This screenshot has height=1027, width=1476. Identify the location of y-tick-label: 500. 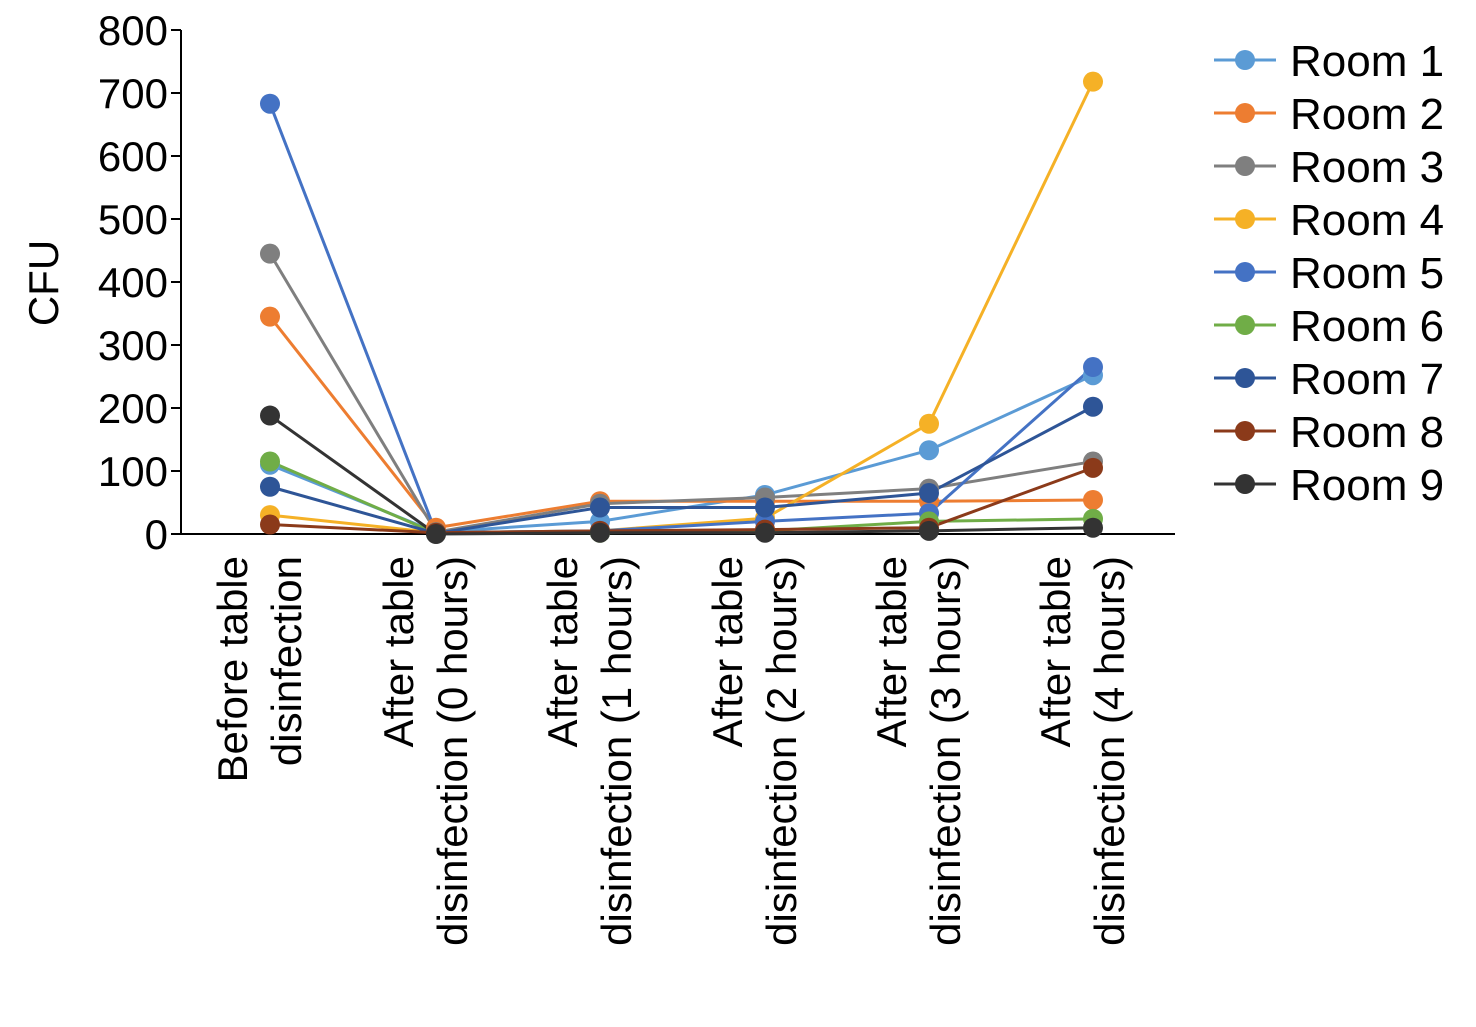
(133, 219).